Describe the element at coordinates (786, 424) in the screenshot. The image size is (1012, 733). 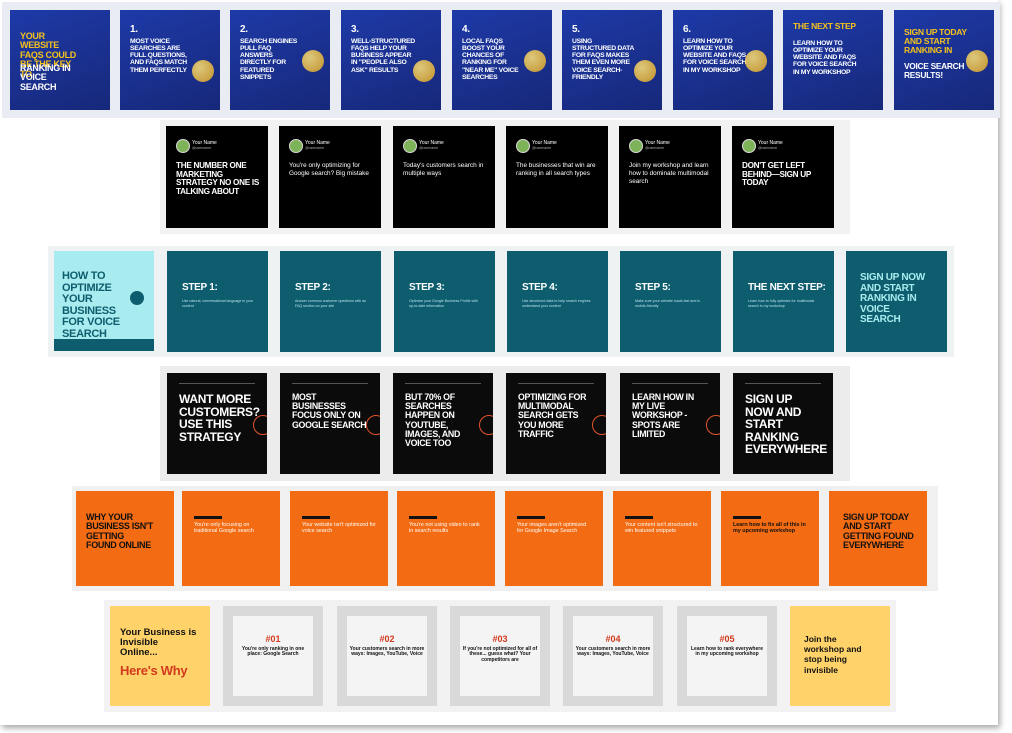
I see `slide-text: Sign up now and start ranking everywhere` at that location.